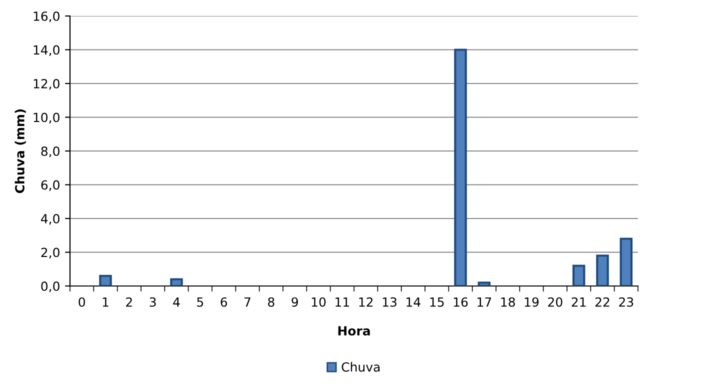  I want to click on x-tick-label: 18, so click(508, 302).